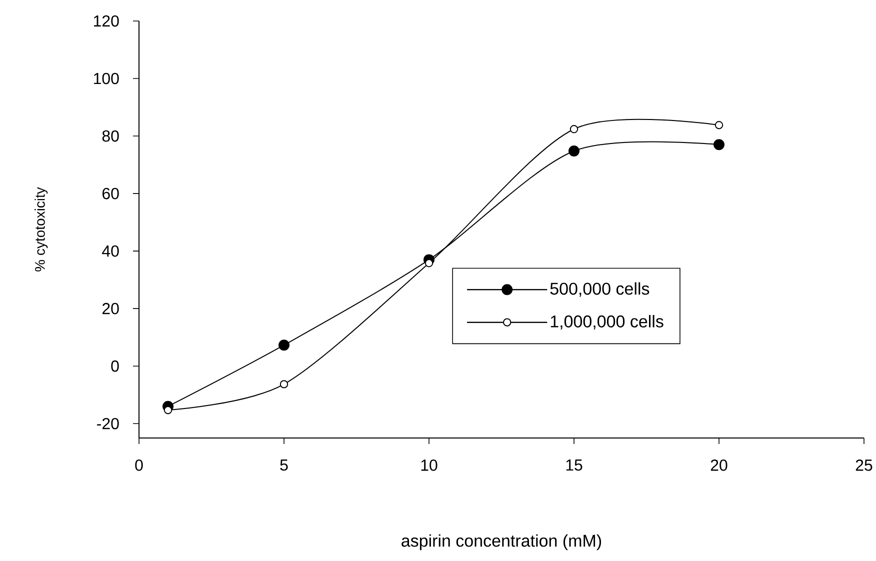 Image resolution: width=876 pixels, height=561 pixels. Describe the element at coordinates (110, 251) in the screenshot. I see `y-tick-label: 40` at that location.